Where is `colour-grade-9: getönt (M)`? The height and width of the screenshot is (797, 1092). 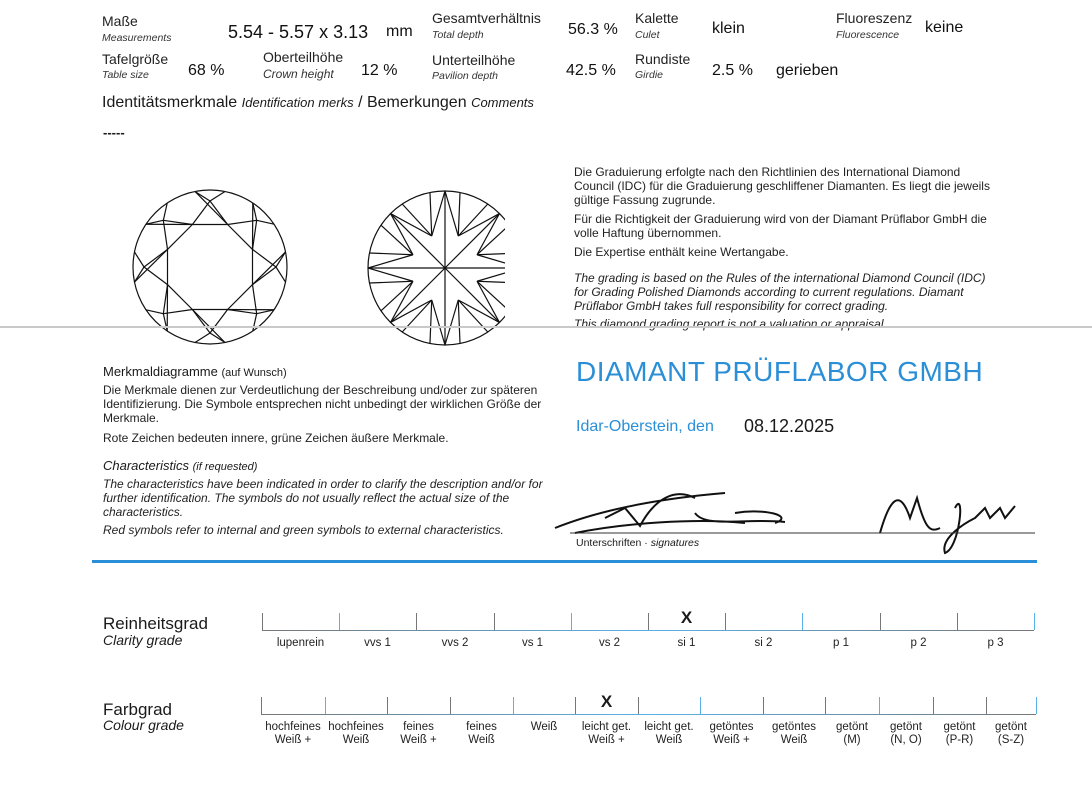
colour-grade-9: getönt (M) is located at coordinates (852, 734).